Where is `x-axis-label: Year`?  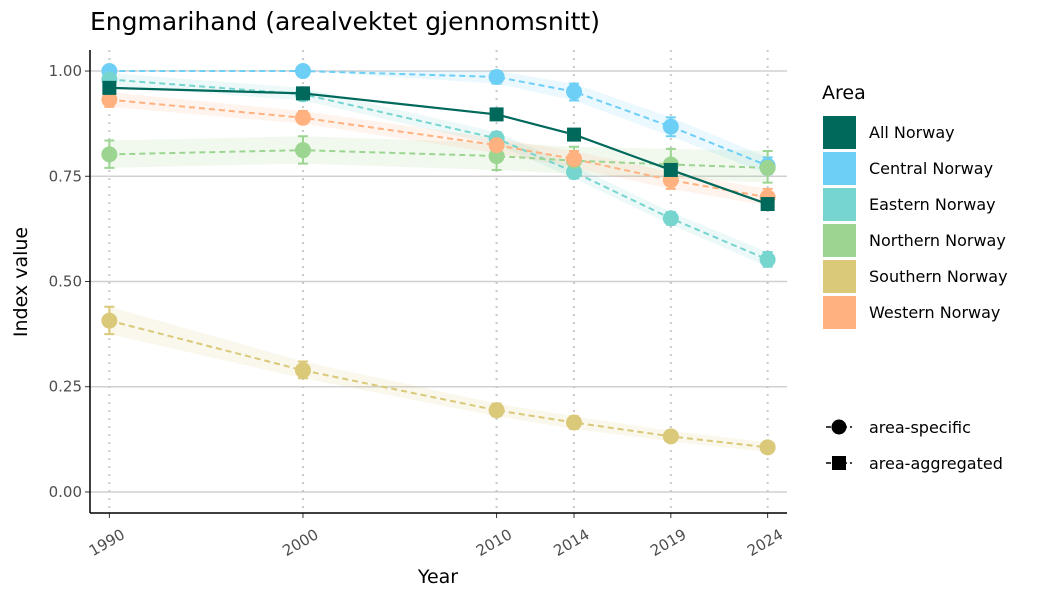 x-axis-label: Year is located at coordinates (437, 577).